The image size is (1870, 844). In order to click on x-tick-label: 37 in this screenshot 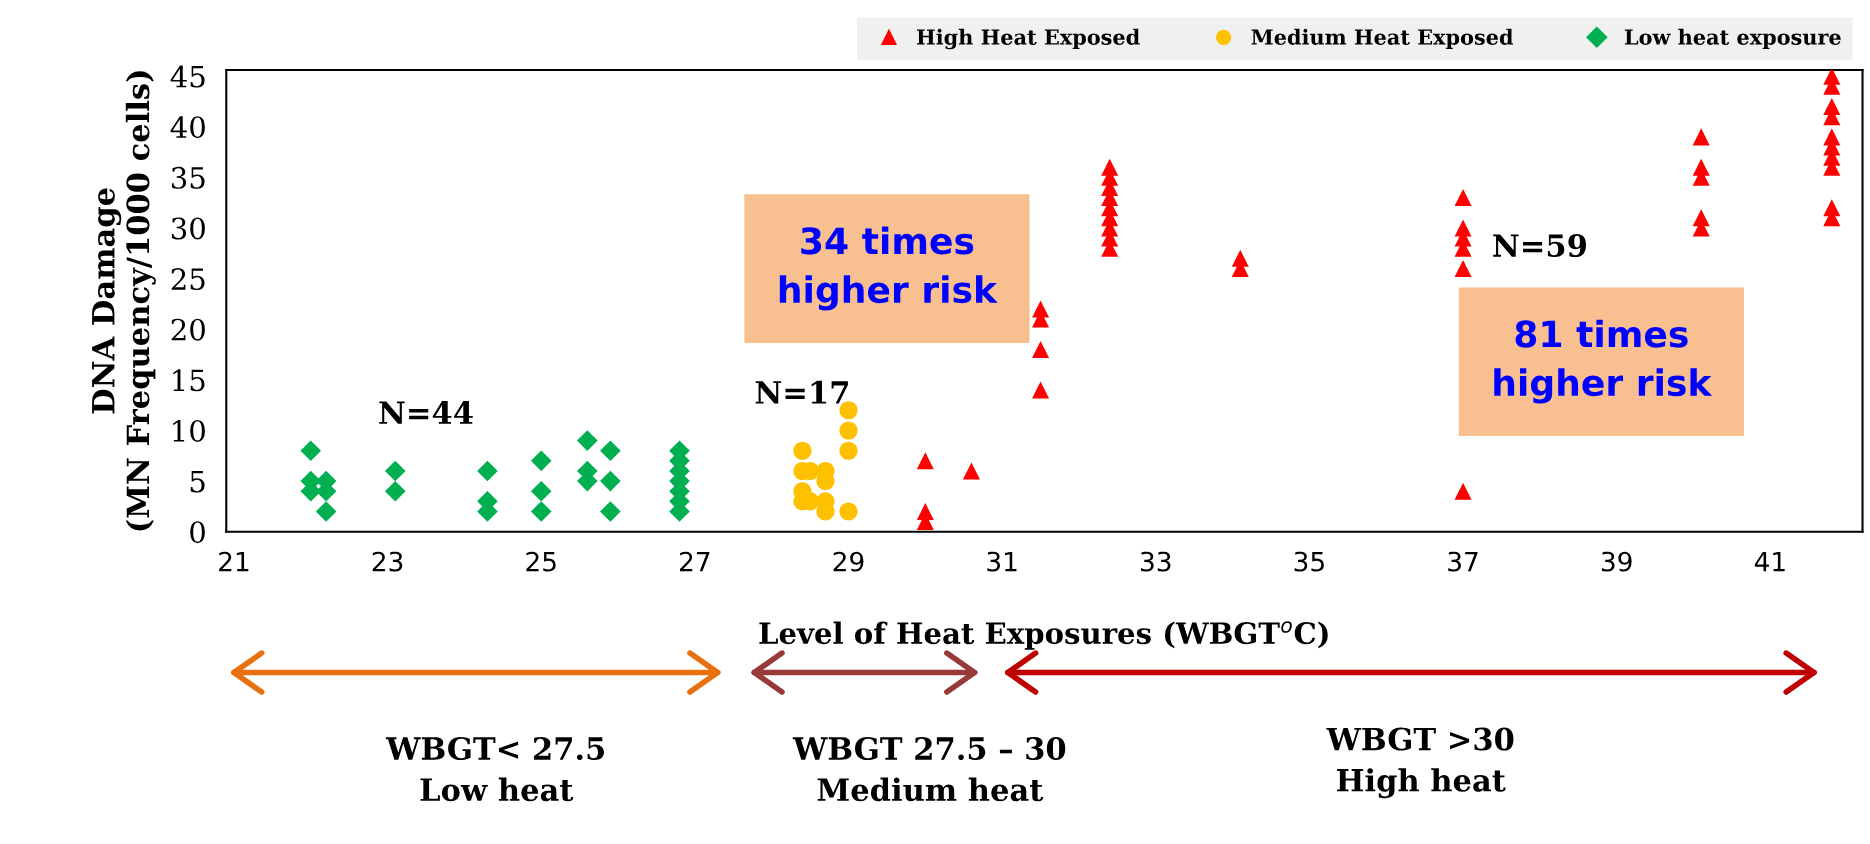, I will do `click(1463, 561)`.